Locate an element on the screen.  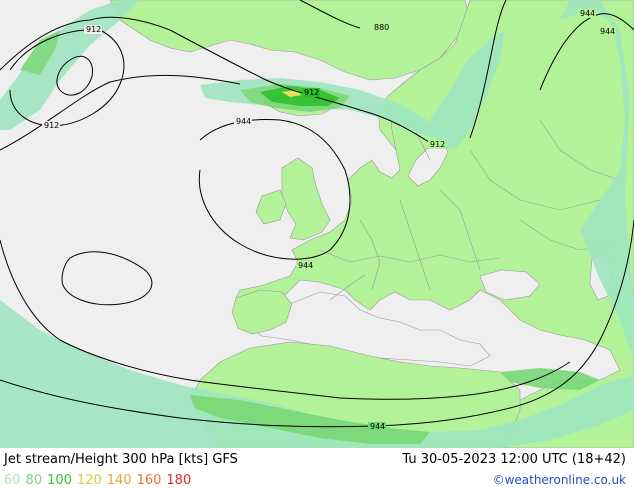
legend-value: 60 is located at coordinates (12, 480).